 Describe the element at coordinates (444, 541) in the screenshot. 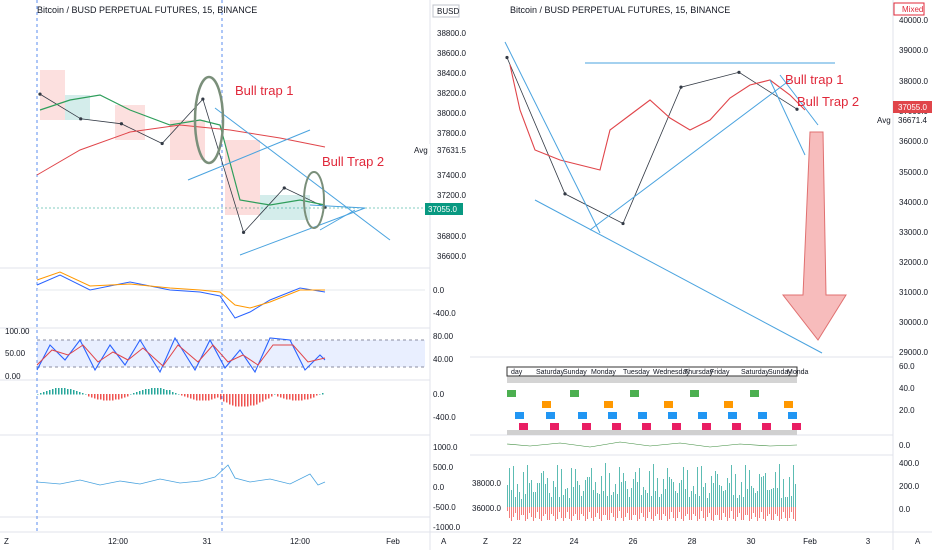

I see `left-auto-a: A` at that location.